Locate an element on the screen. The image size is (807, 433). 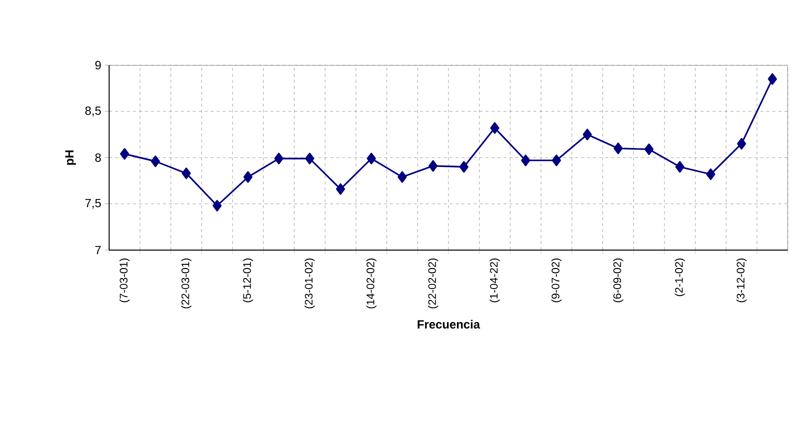
x-tick-label: (5-12-01) is located at coordinates (248, 280).